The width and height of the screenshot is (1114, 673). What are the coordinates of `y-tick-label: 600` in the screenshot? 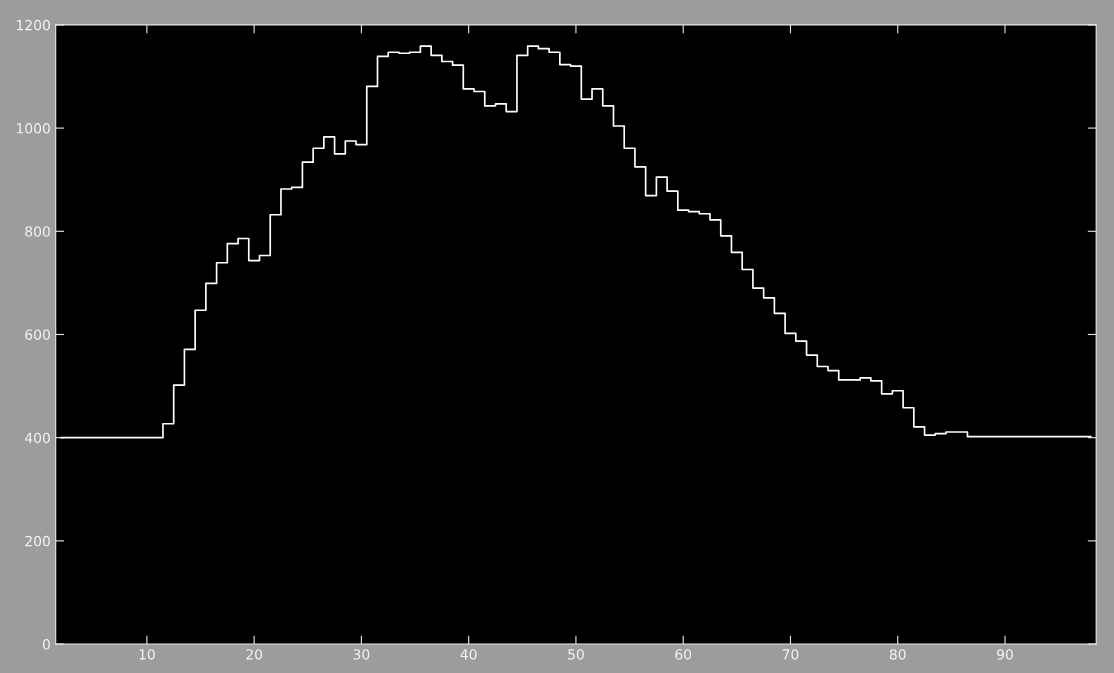 It's located at (37, 334).